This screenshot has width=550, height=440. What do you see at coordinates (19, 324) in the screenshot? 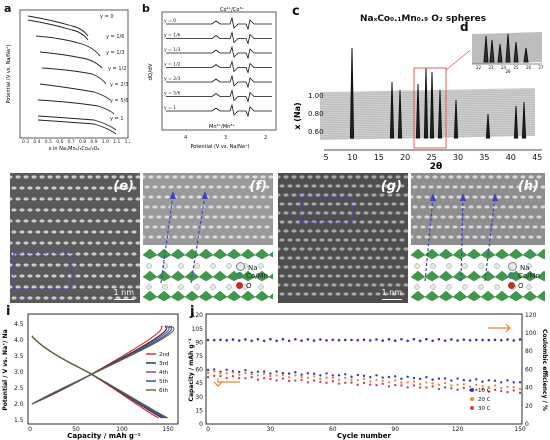
I see `panel-i-ytick: 4.5` at bounding box center [19, 324].